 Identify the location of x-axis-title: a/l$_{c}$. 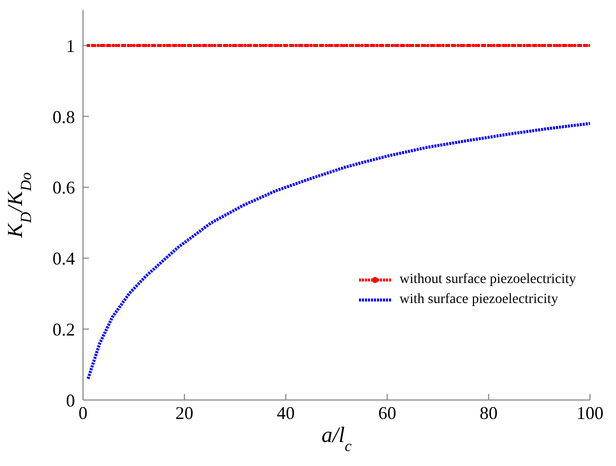
(336, 438).